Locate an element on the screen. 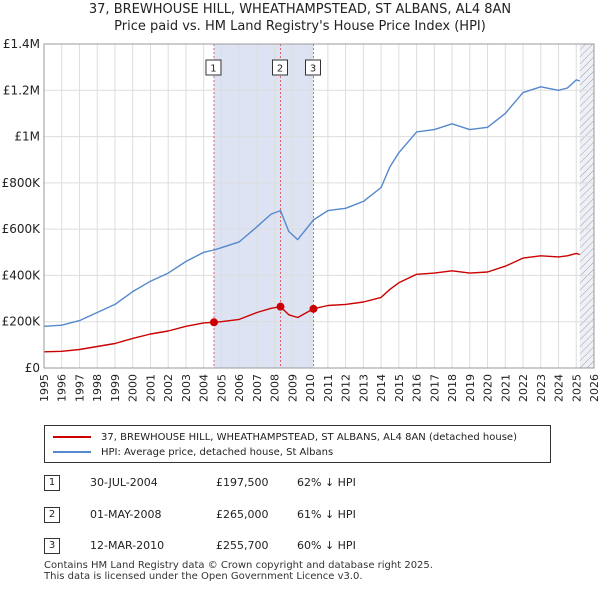  x-tick-label: 2009 is located at coordinates (292, 388).